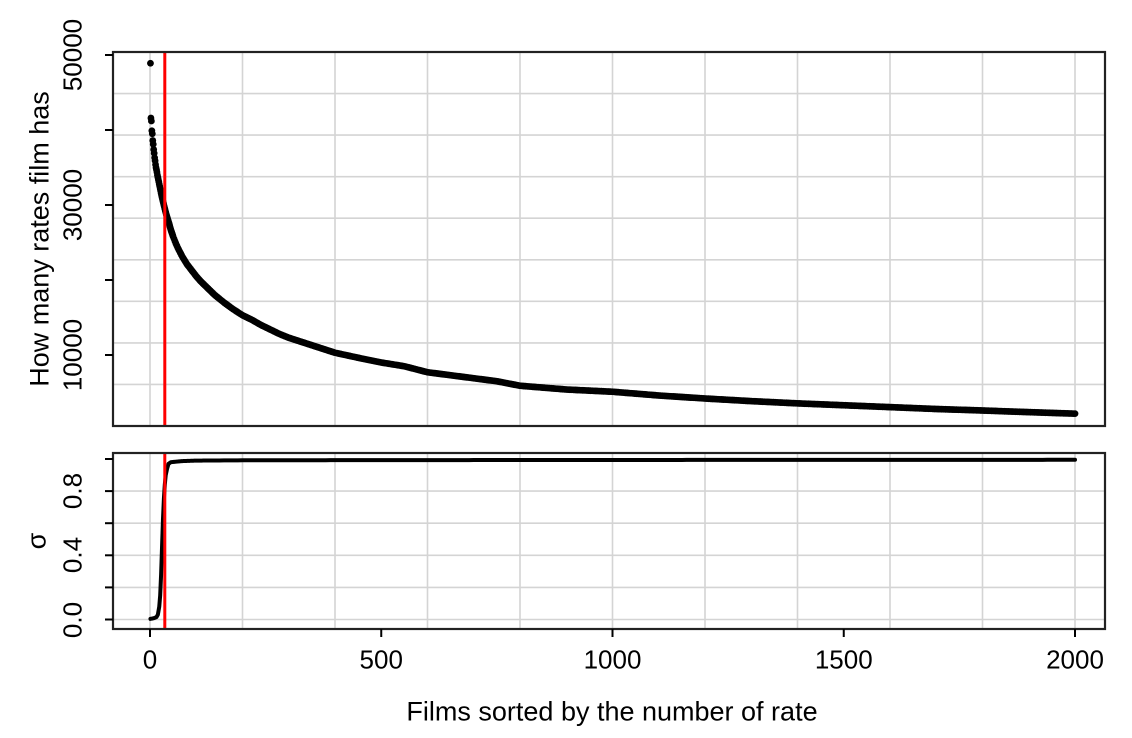 Image resolution: width=1132 pixels, height=738 pixels. Describe the element at coordinates (612, 659) in the screenshot. I see `x-tick-label: 1000` at that location.